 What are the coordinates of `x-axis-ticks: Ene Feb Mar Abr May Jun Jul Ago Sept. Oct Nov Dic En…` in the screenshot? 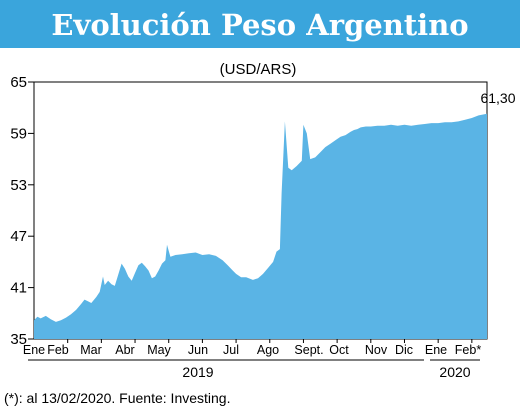 It's located at (252, 348).